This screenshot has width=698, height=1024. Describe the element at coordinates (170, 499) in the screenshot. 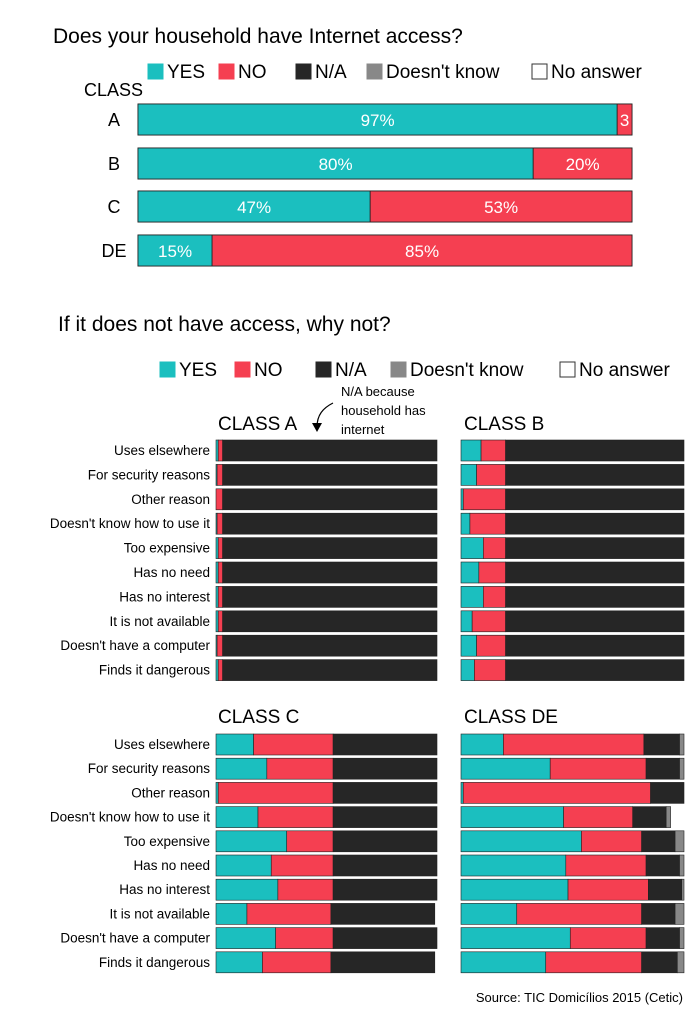

I see `category-label: Other reason` at that location.